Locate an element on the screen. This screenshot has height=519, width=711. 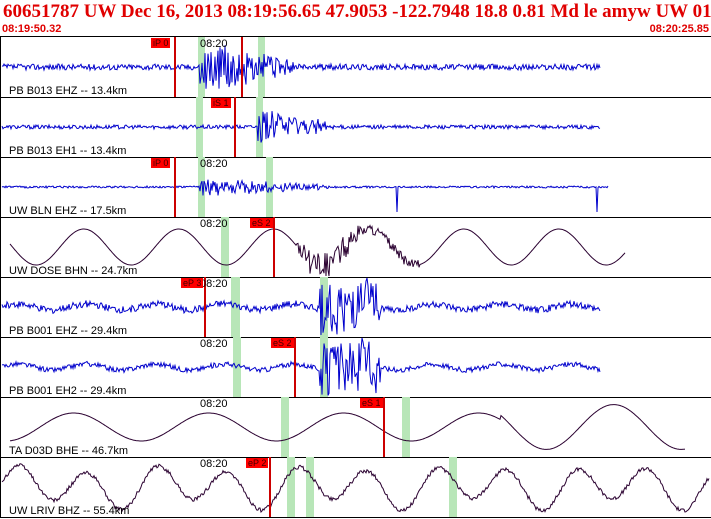
trace-row: 08:20 eP 2 UW LRIV BHZ -- 55.4km is located at coordinates (355, 487).